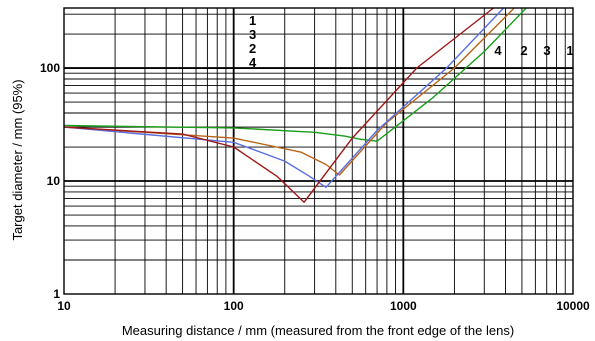  What do you see at coordinates (403, 306) in the screenshot?
I see `x-tick-label: 1000` at bounding box center [403, 306].